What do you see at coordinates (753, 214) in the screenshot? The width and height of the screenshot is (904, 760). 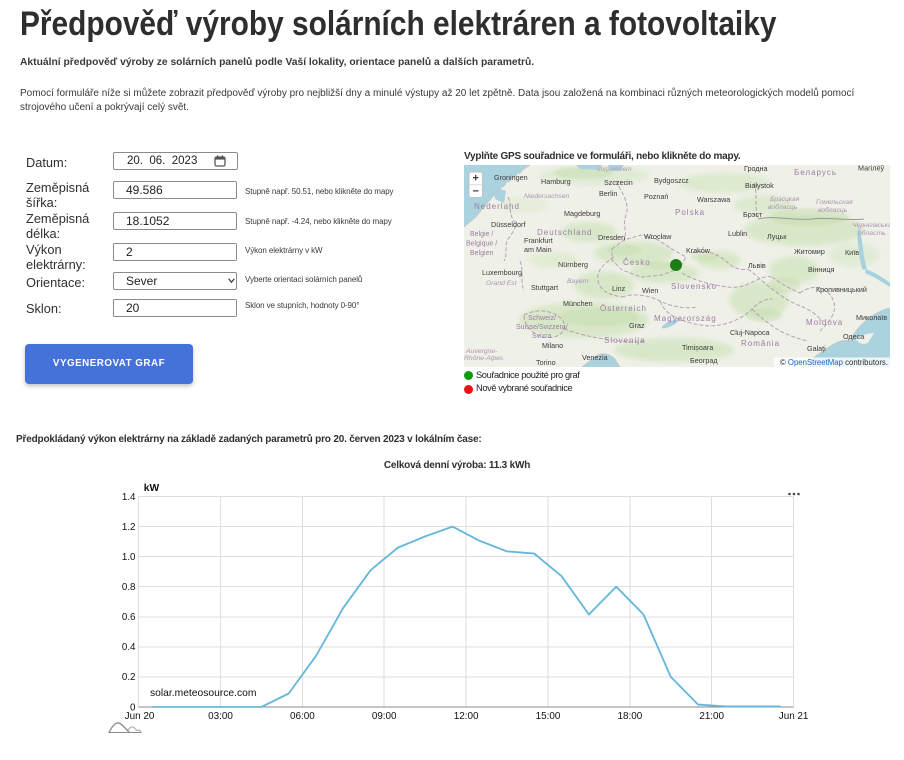 I see `svg-text: Брэст` at bounding box center [753, 214].